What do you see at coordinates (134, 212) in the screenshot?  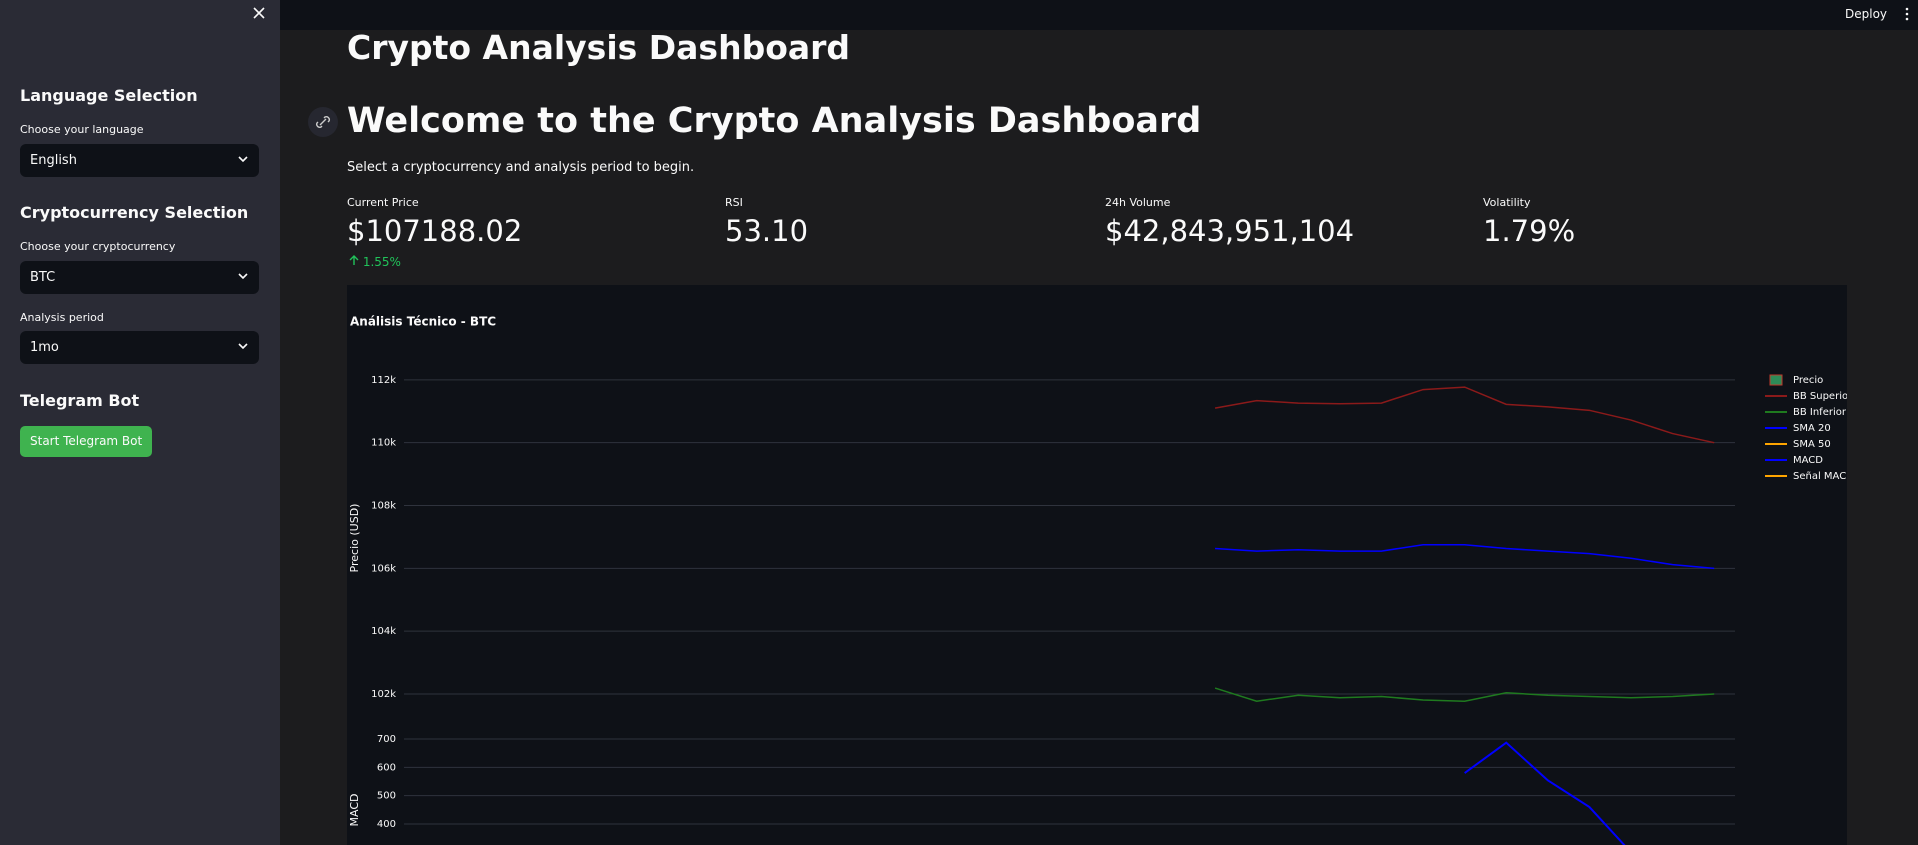 I see `section-title: Cryptocurrency Selection` at bounding box center [134, 212].